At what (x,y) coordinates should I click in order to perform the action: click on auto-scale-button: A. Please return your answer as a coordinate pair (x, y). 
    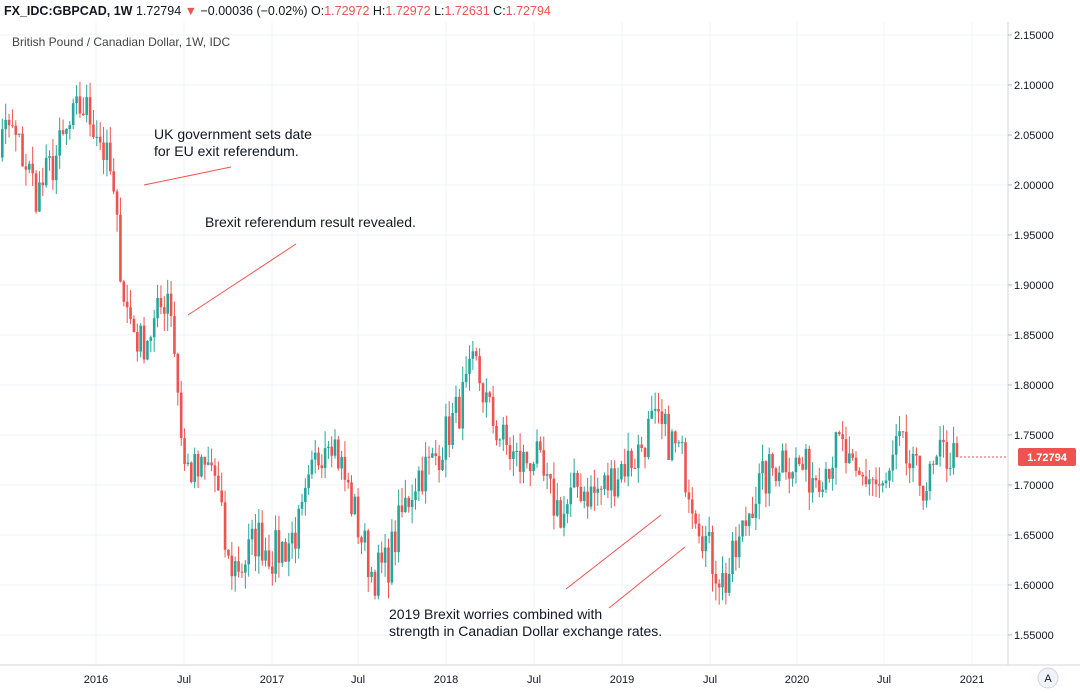
    Looking at the image, I should click on (1048, 678).